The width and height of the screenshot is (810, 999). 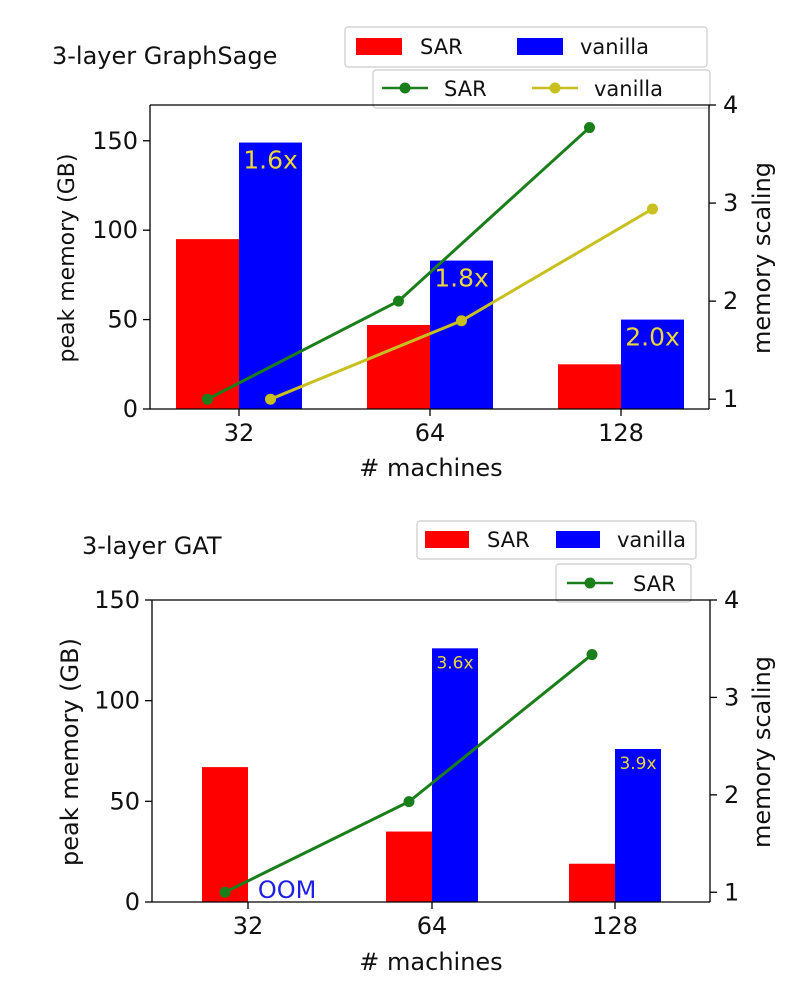 I want to click on bar-annotation-64: 1.8x, so click(x=461, y=278).